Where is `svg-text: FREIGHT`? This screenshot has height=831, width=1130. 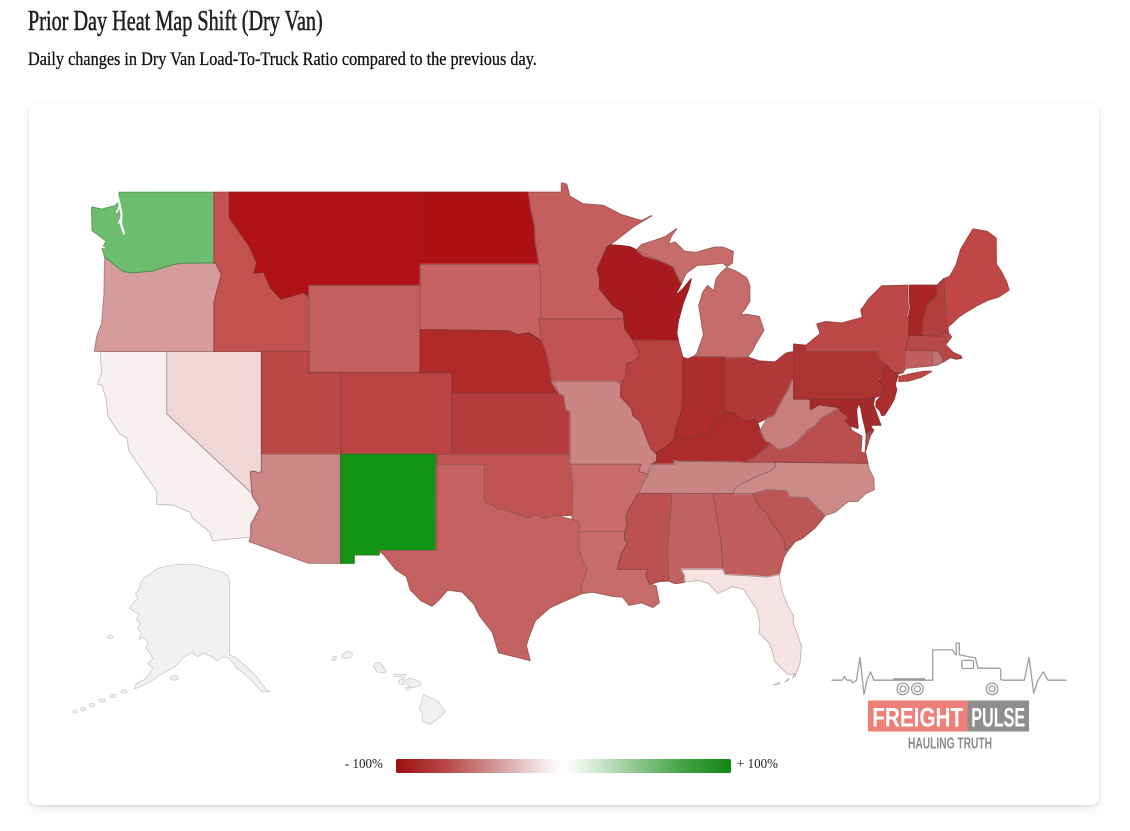
svg-text: FREIGHT is located at coordinates (917, 718).